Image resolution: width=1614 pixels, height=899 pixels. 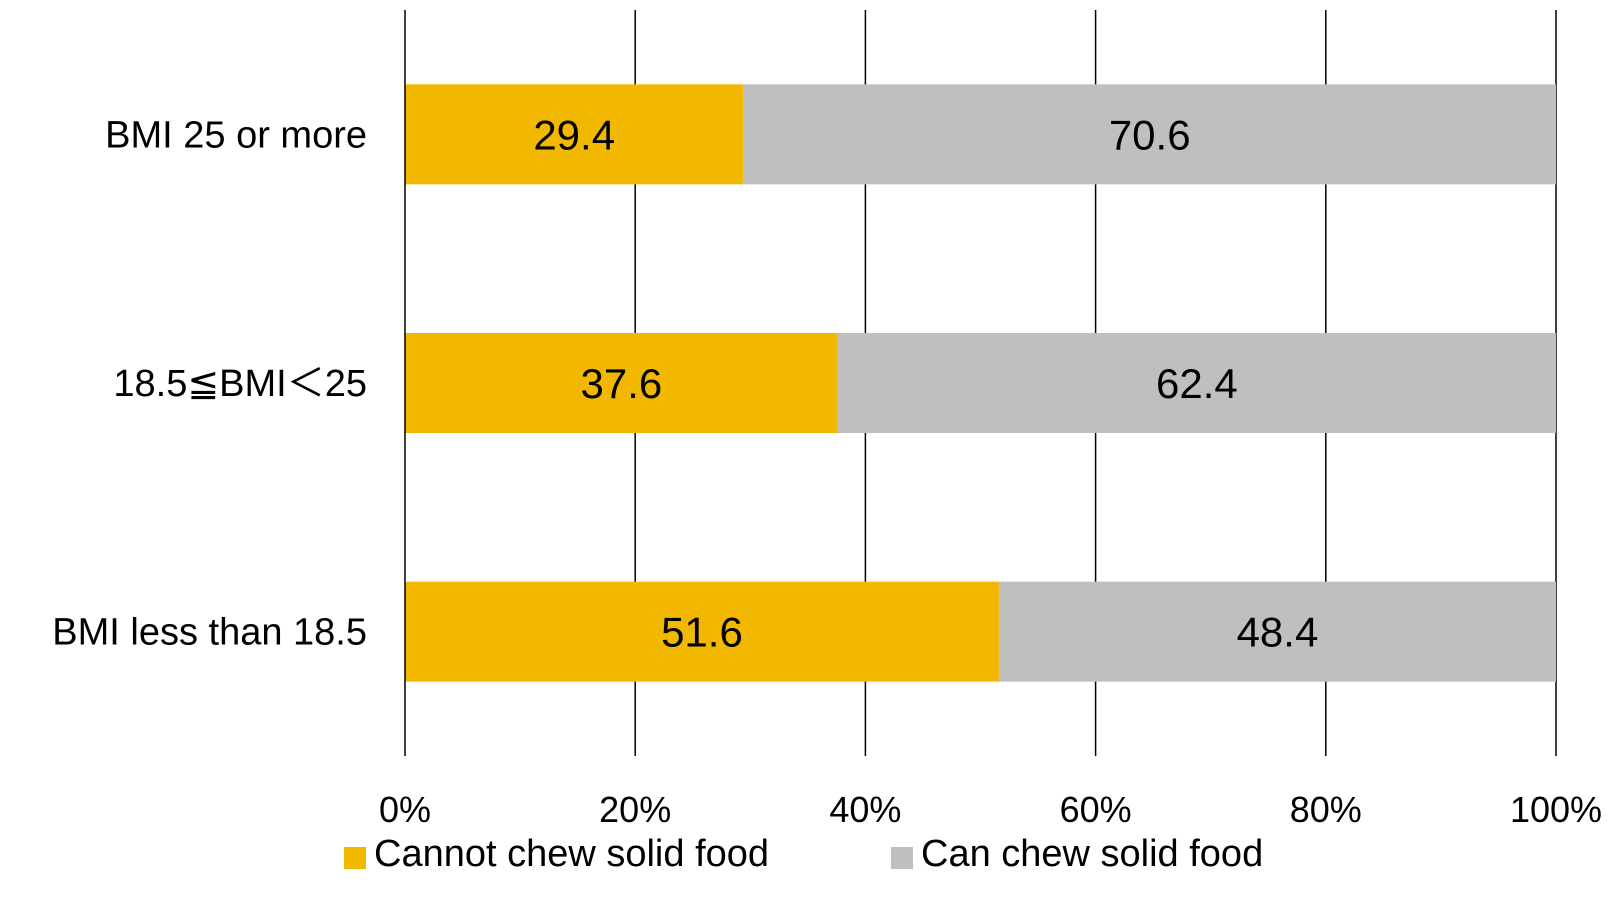 I want to click on data-label-cannot-chew-solid-food-1: 37.6, so click(x=622, y=383).